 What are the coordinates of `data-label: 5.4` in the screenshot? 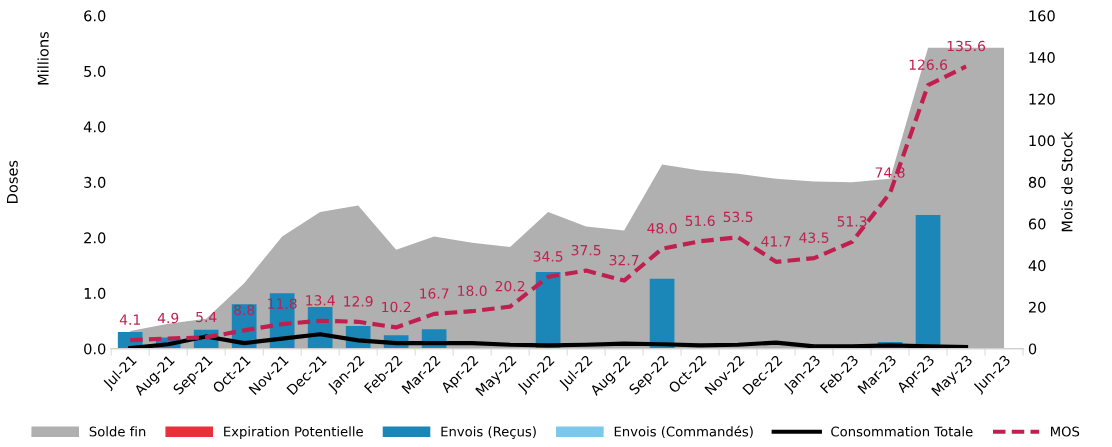 It's located at (206, 317).